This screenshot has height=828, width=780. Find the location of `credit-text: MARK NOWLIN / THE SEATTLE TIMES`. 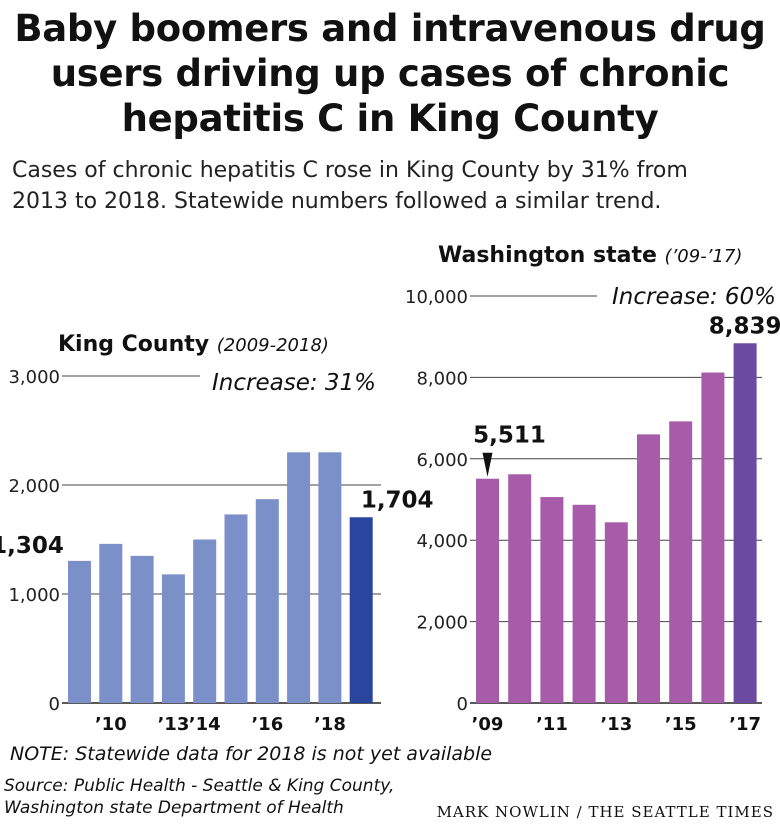

credit-text: MARK NOWLIN / THE SEATTLE TIMES is located at coordinates (605, 812).